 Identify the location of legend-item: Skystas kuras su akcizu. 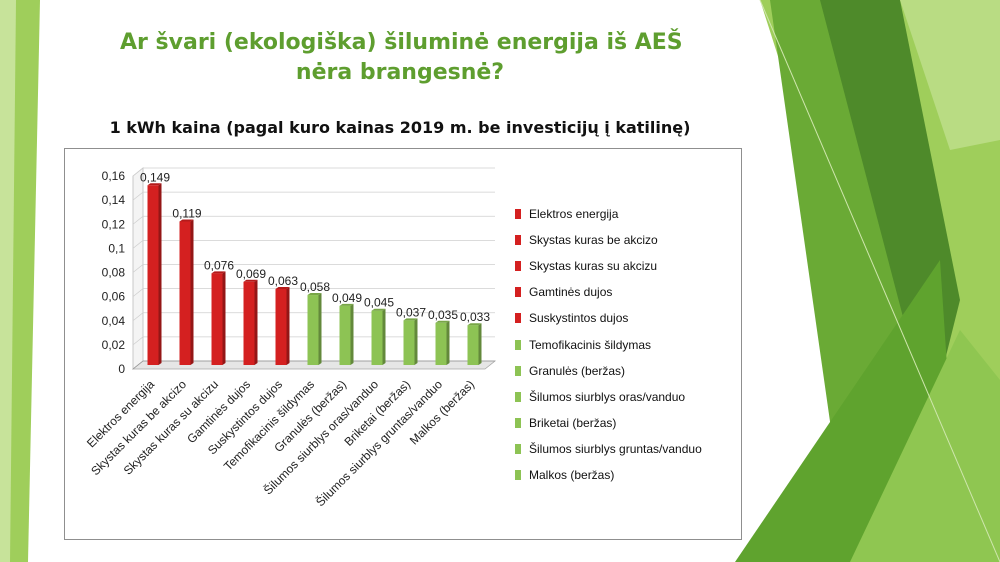
(625, 266).